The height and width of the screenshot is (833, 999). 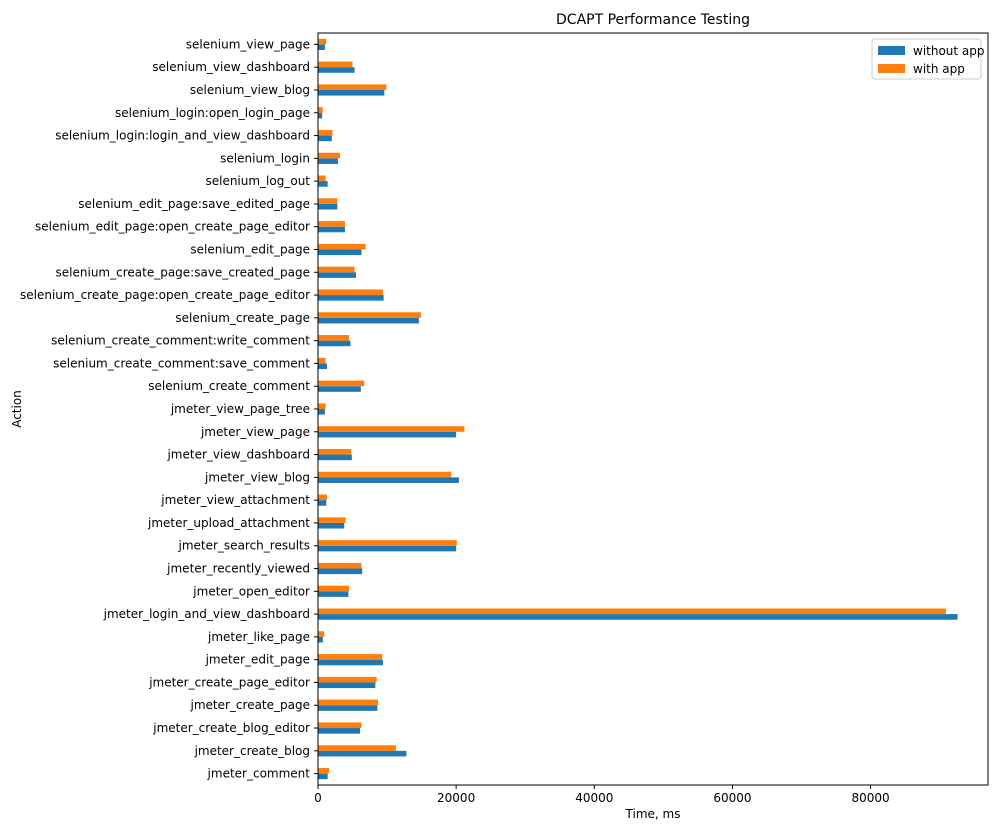 I want to click on x-tick-label-1: 20000, so click(x=456, y=798).